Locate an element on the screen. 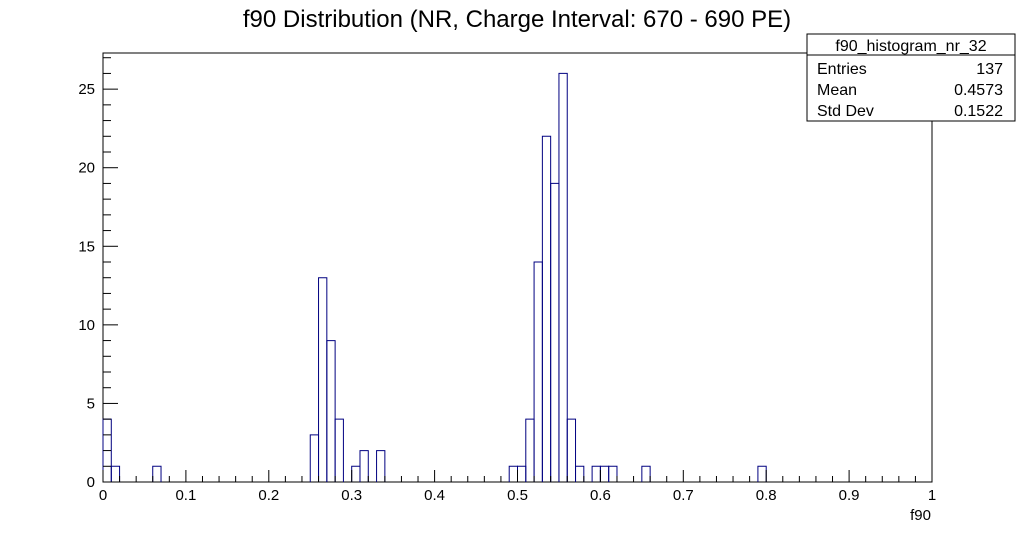 The height and width of the screenshot is (536, 1035). y-axis: 0 5 10 15 20 25 is located at coordinates (98, 274).